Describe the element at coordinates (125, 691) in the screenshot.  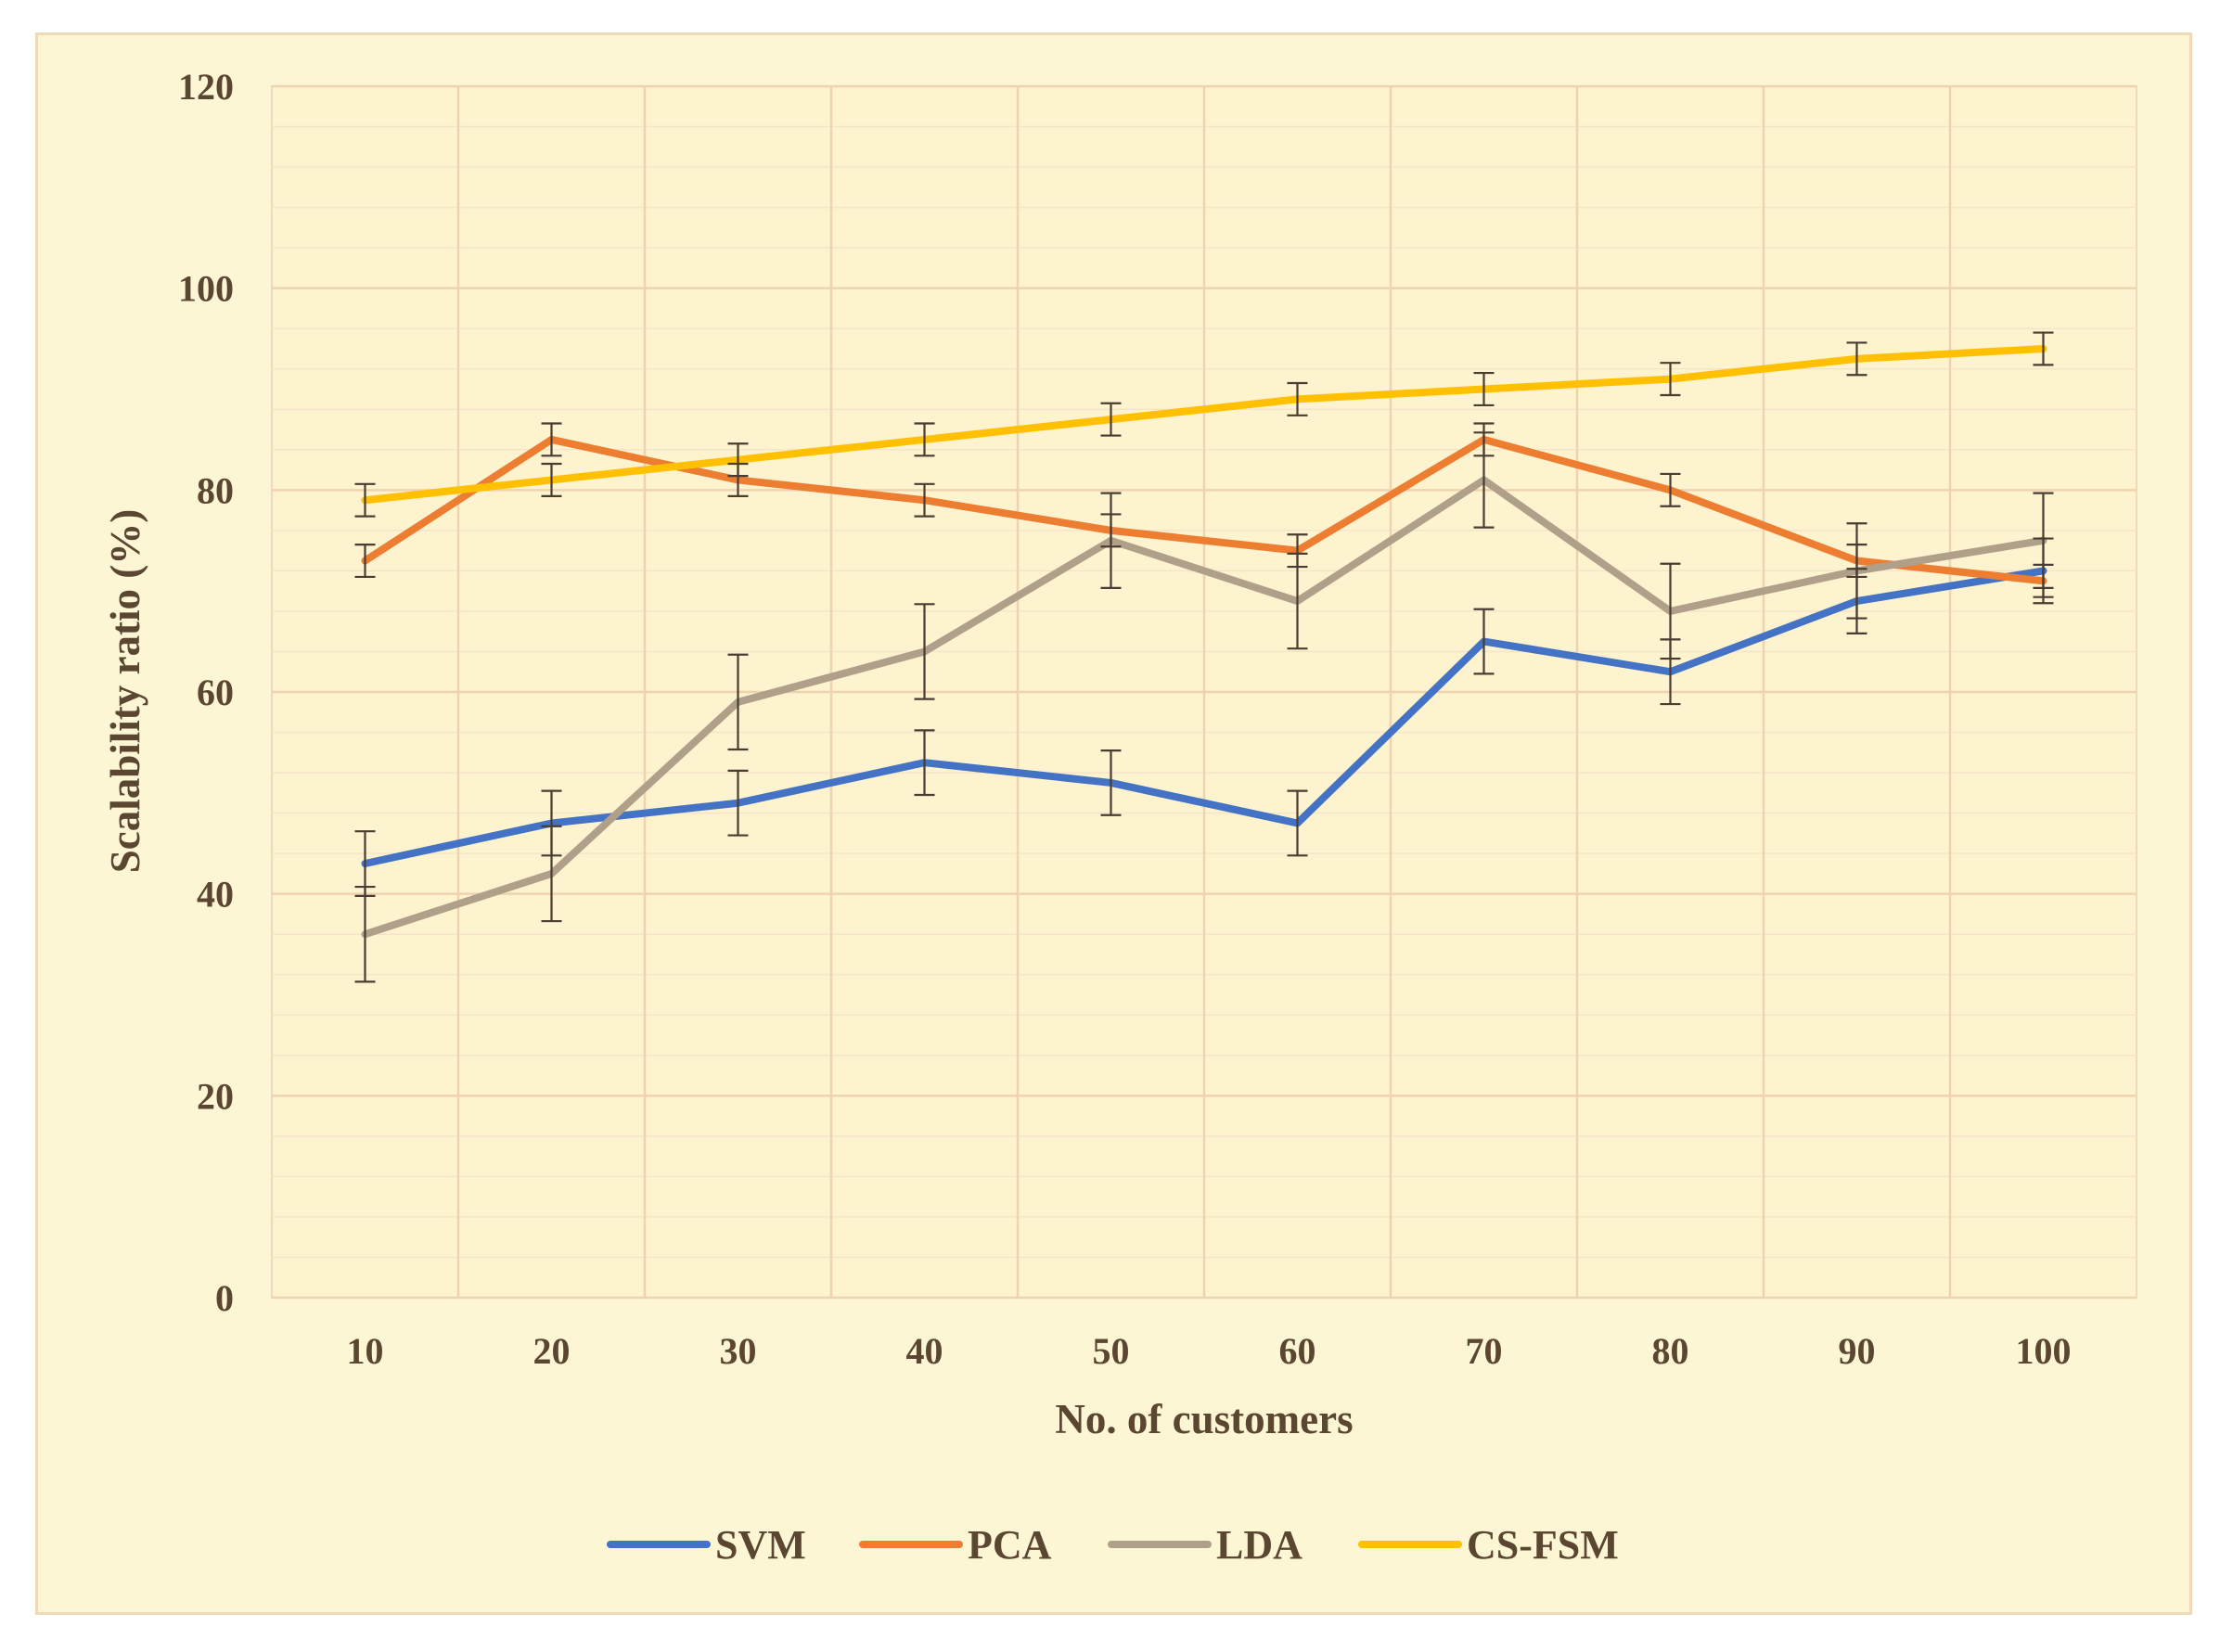
I see `y-axis-title: Scalability ratio (%)` at that location.